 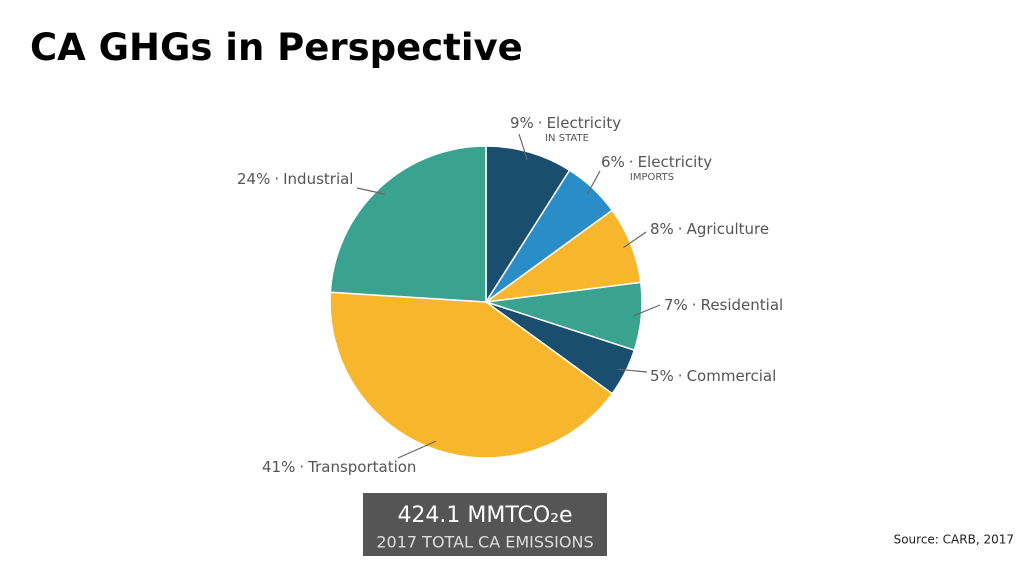 What do you see at coordinates (484, 542) in the screenshot?
I see `total-caption: 2017 TOTAL CA EMISSIONS` at bounding box center [484, 542].